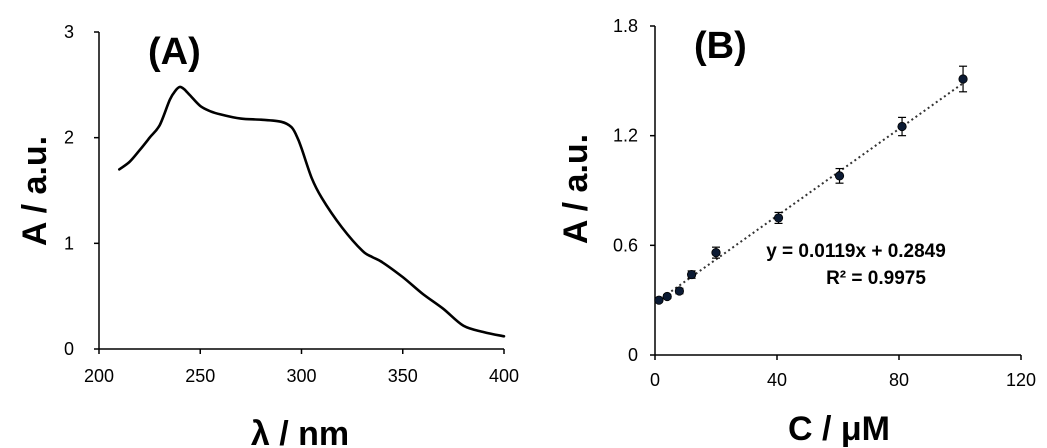  Describe the element at coordinates (300, 431) in the screenshot. I see `panel-a-x-axis-title: λ / nm` at that location.